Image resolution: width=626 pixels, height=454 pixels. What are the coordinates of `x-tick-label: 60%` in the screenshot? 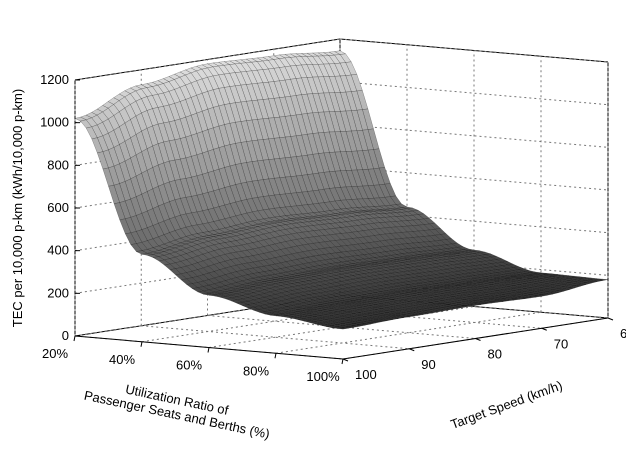 It's located at (189, 365).